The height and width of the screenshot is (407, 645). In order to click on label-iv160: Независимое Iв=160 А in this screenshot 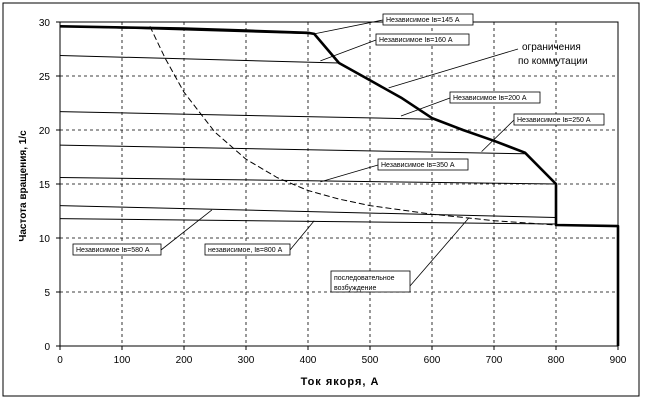, I will do `click(416, 40)`.